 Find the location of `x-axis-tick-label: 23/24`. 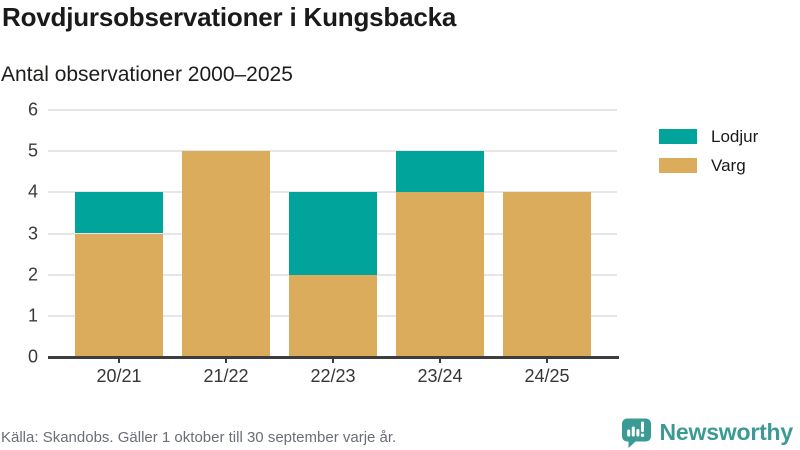

x-axis-tick-label: 23/24 is located at coordinates (440, 376).